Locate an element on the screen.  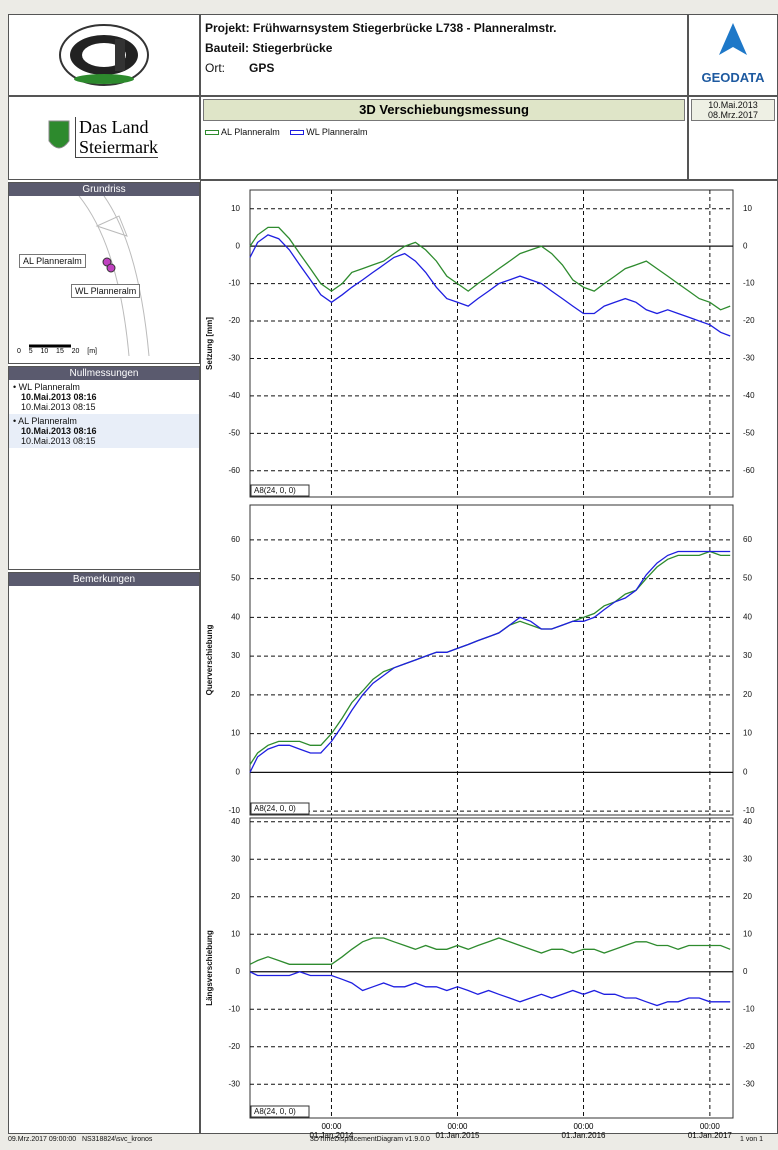
state-logo-box: Das Land Steiermark is located at coordinates (104, 138).